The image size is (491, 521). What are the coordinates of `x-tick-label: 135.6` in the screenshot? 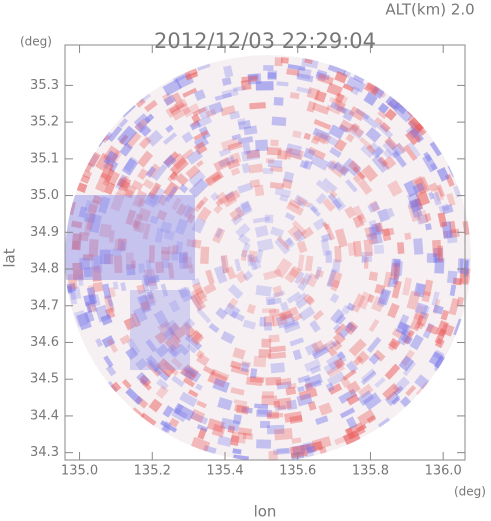 It's located at (297, 471).